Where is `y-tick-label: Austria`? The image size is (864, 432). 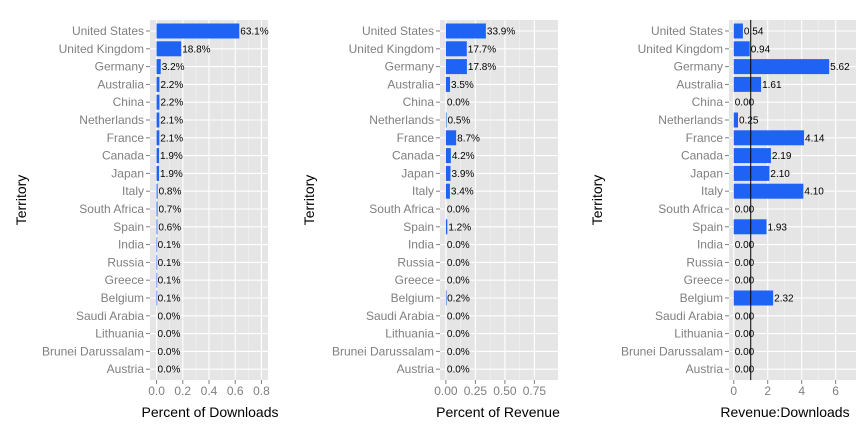
y-tick-label: Austria is located at coordinates (416, 369).